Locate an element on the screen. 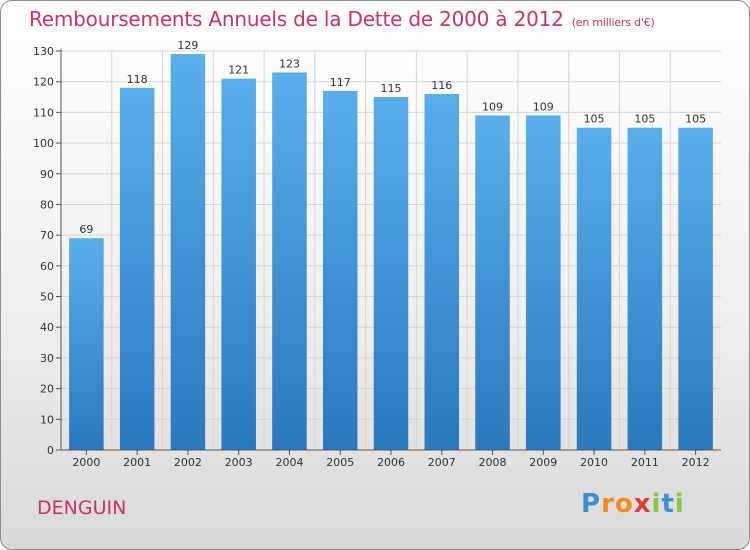 The image size is (750, 550). bar-2001 is located at coordinates (137, 268).